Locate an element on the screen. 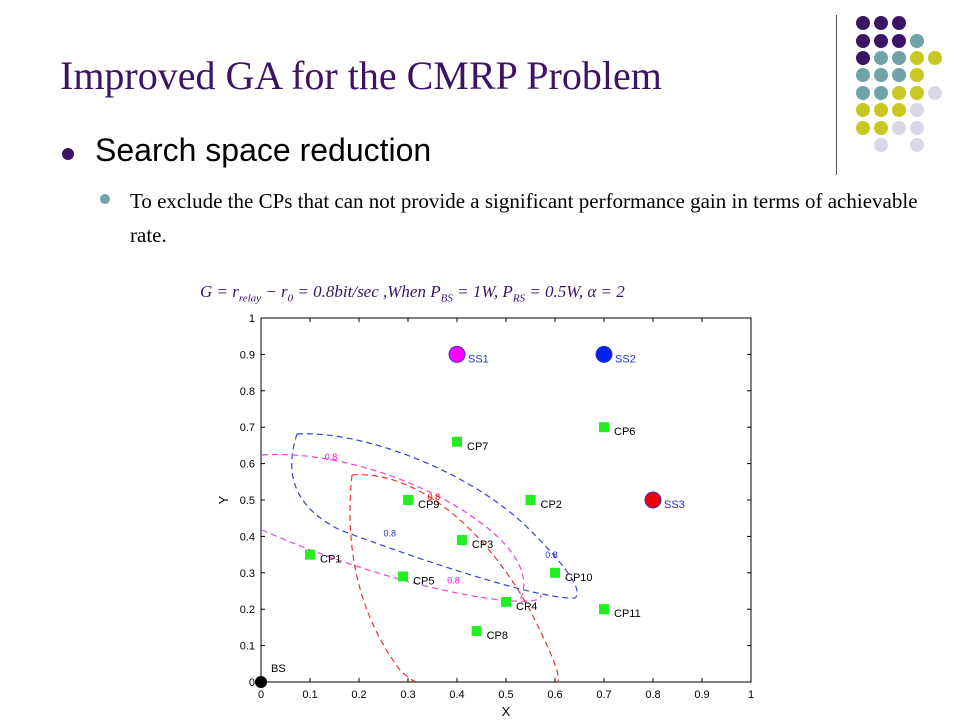 The image size is (960, 720). x-tick-label: 0.8 is located at coordinates (652, 695).